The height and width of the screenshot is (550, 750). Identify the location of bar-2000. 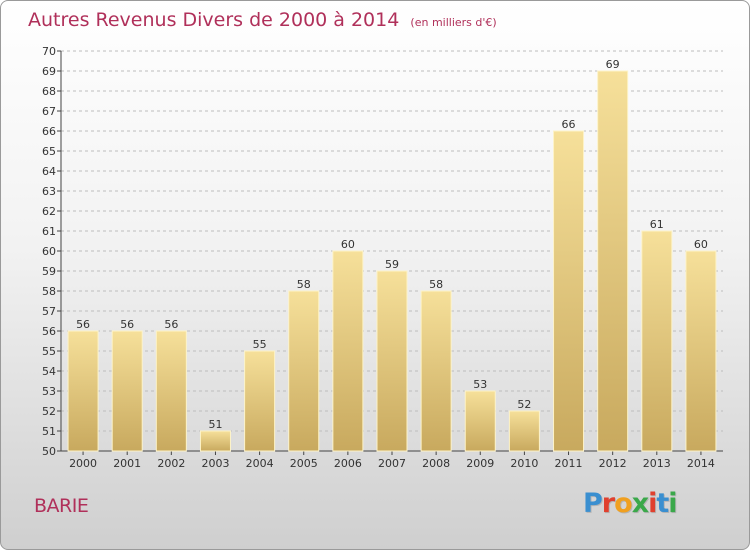
(83, 391).